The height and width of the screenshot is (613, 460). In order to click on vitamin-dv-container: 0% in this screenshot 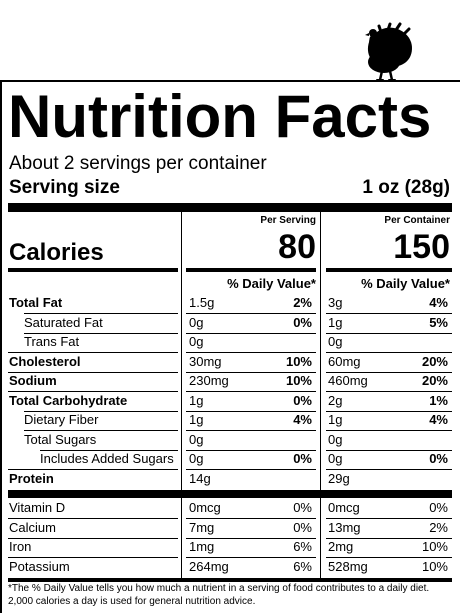, I will do `click(438, 507)`.